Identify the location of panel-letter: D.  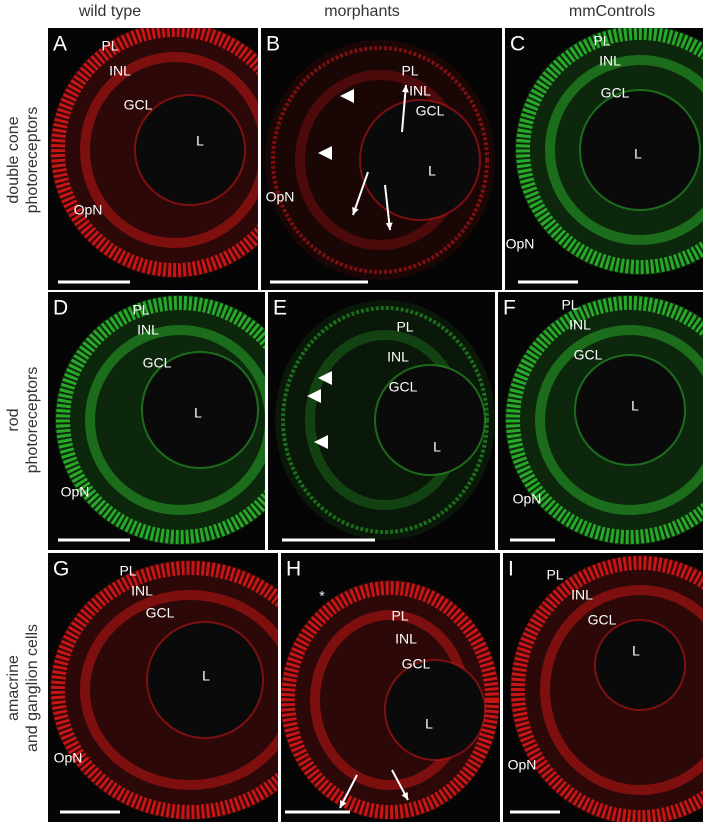
(60, 308).